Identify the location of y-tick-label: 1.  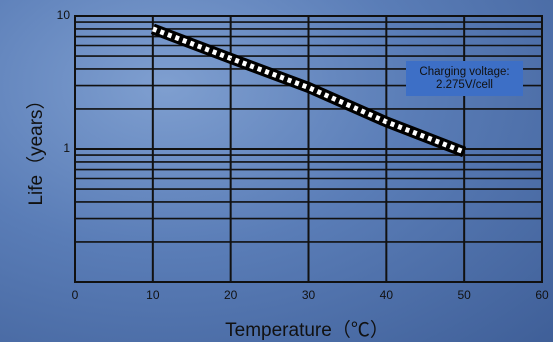
(66, 148).